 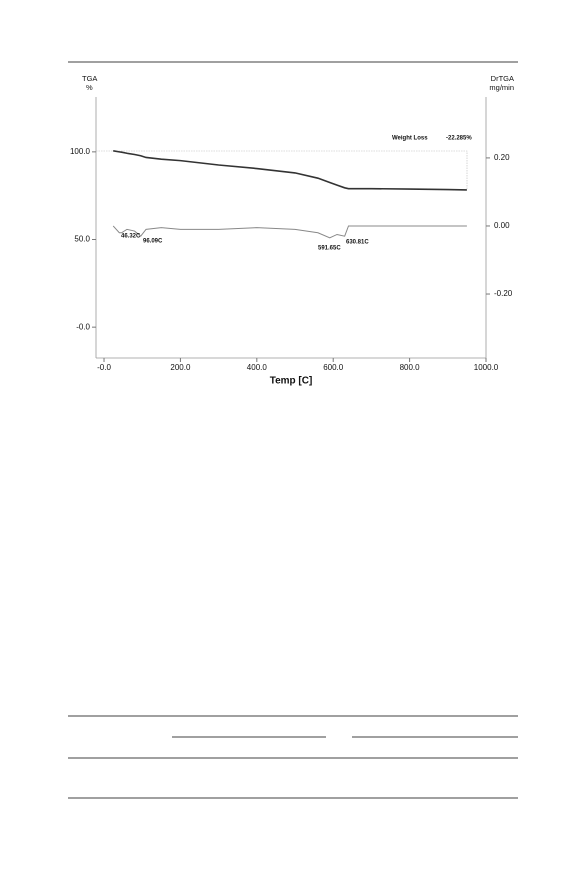 I want to click on y-tick-label: 50.0, so click(x=82, y=239).